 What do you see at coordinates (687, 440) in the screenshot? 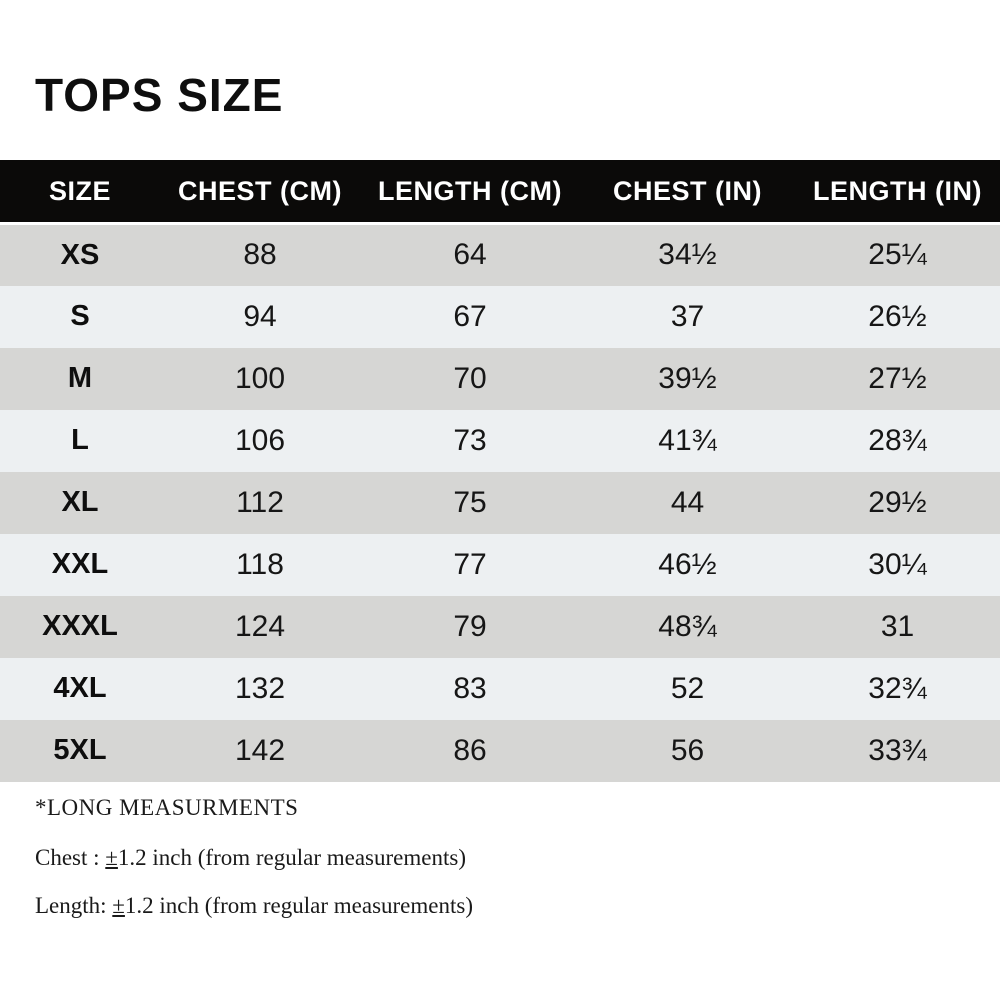
I see `size-value: 41¾` at bounding box center [687, 440].